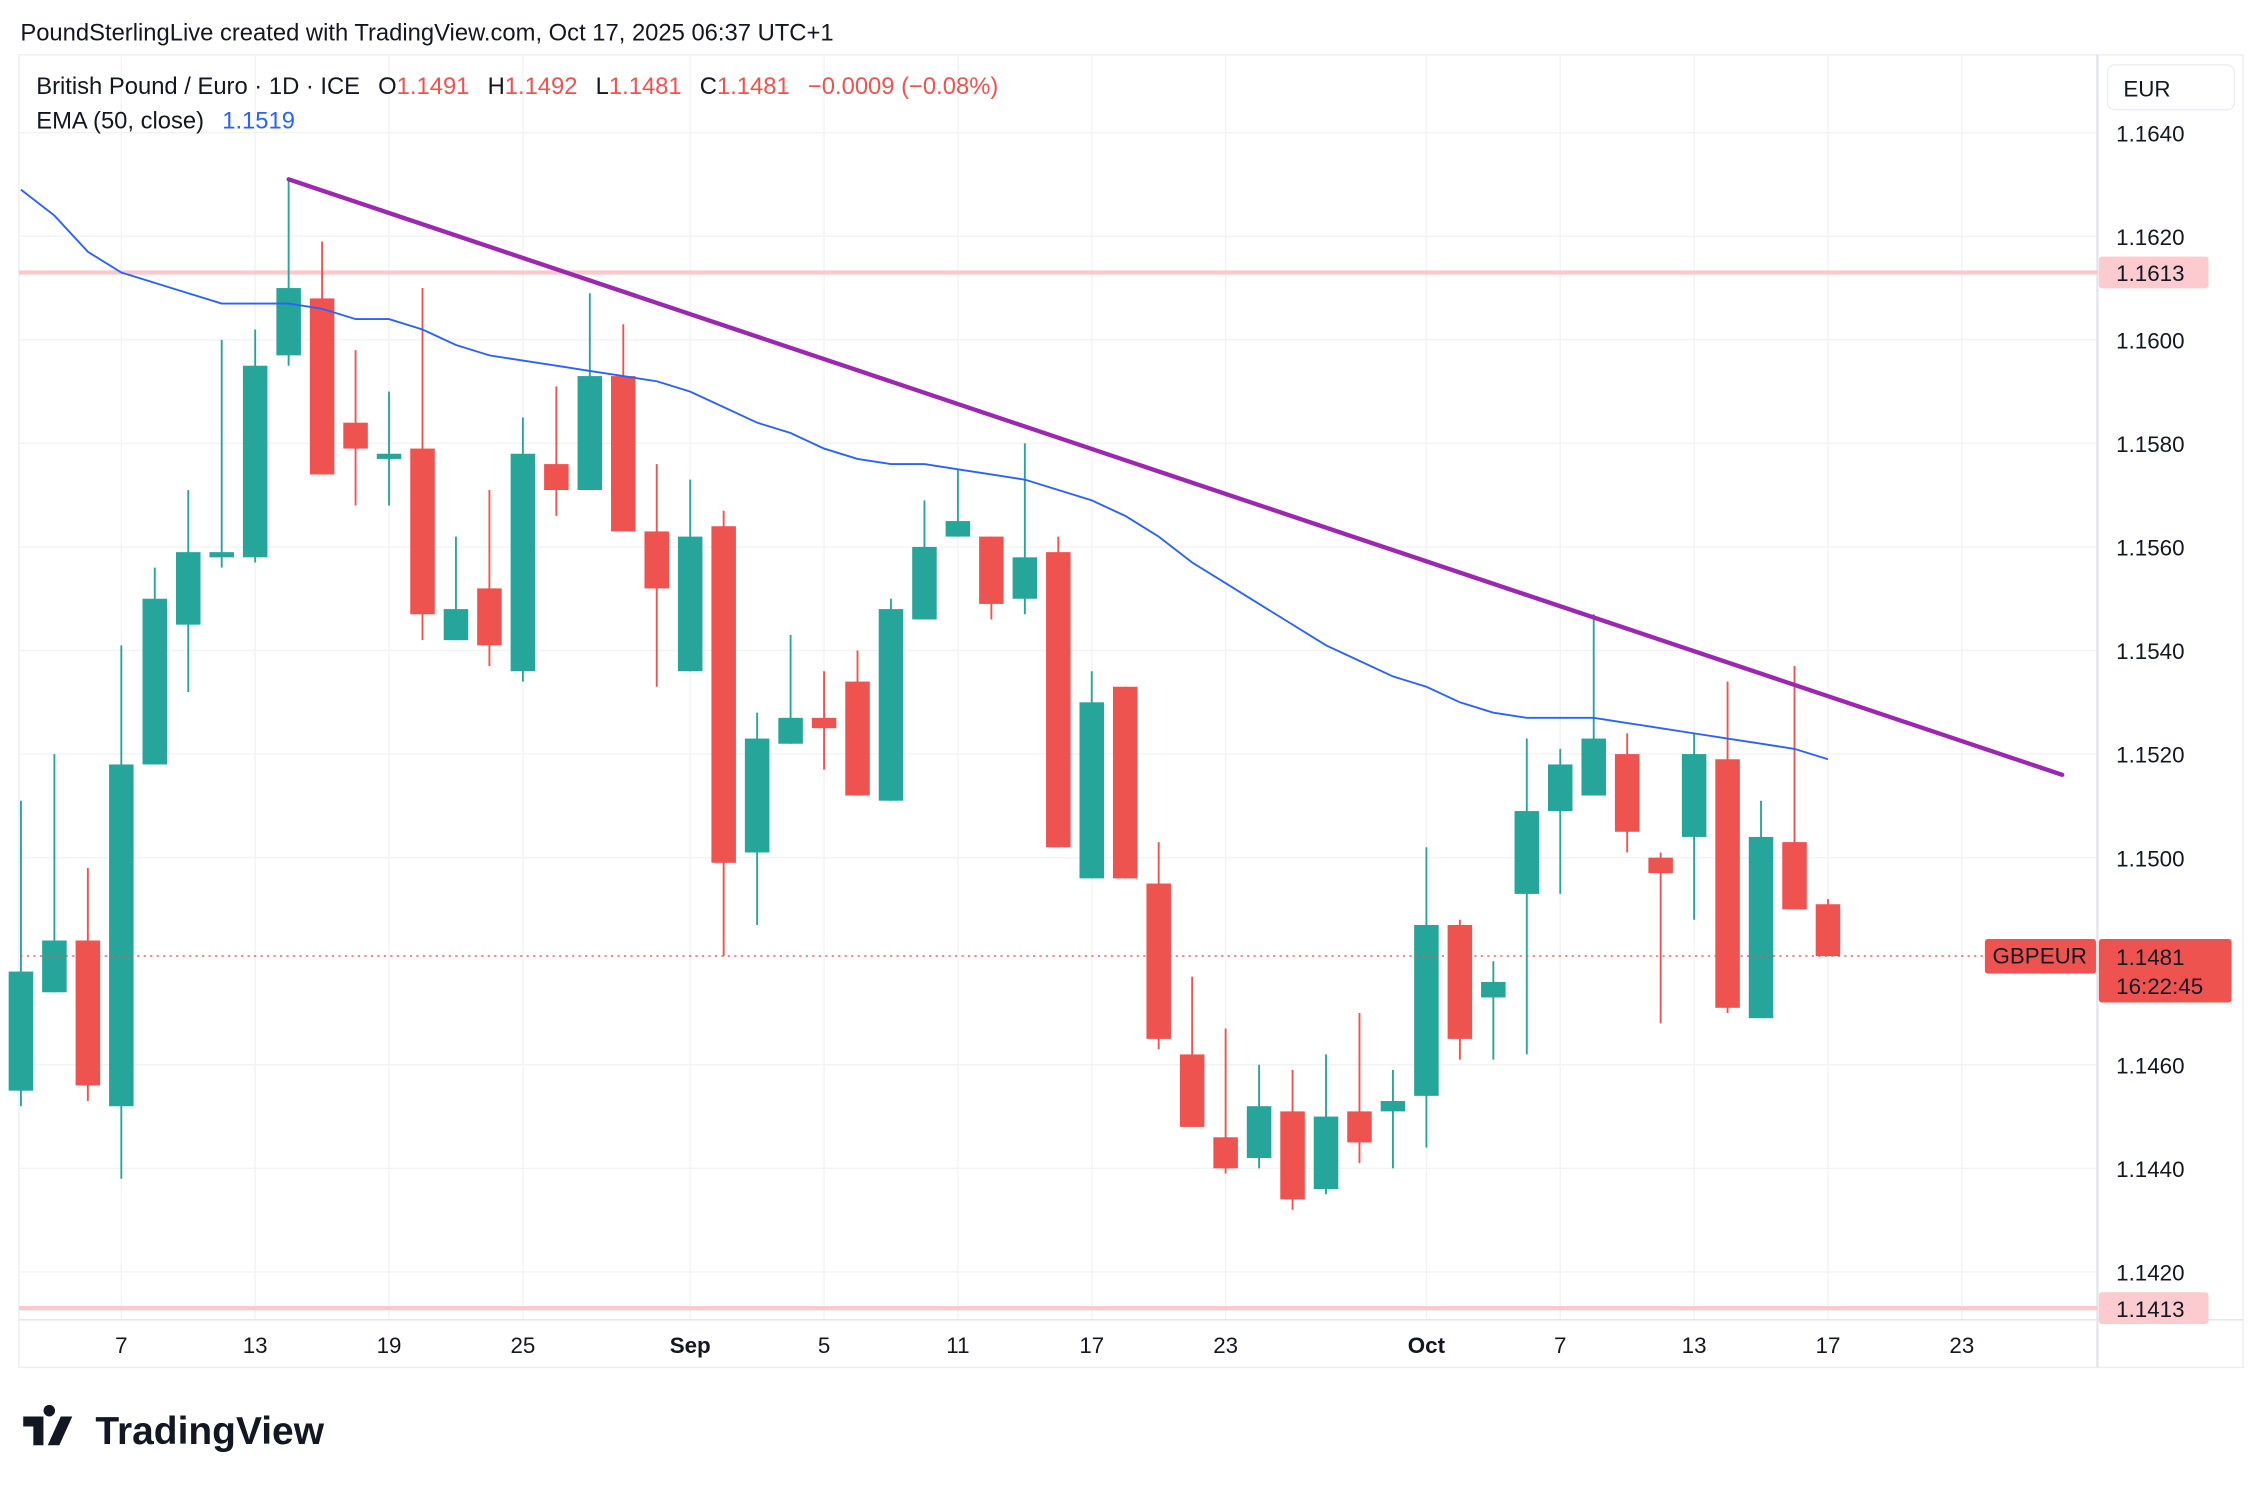  I want to click on high-label: H, so click(496, 86).